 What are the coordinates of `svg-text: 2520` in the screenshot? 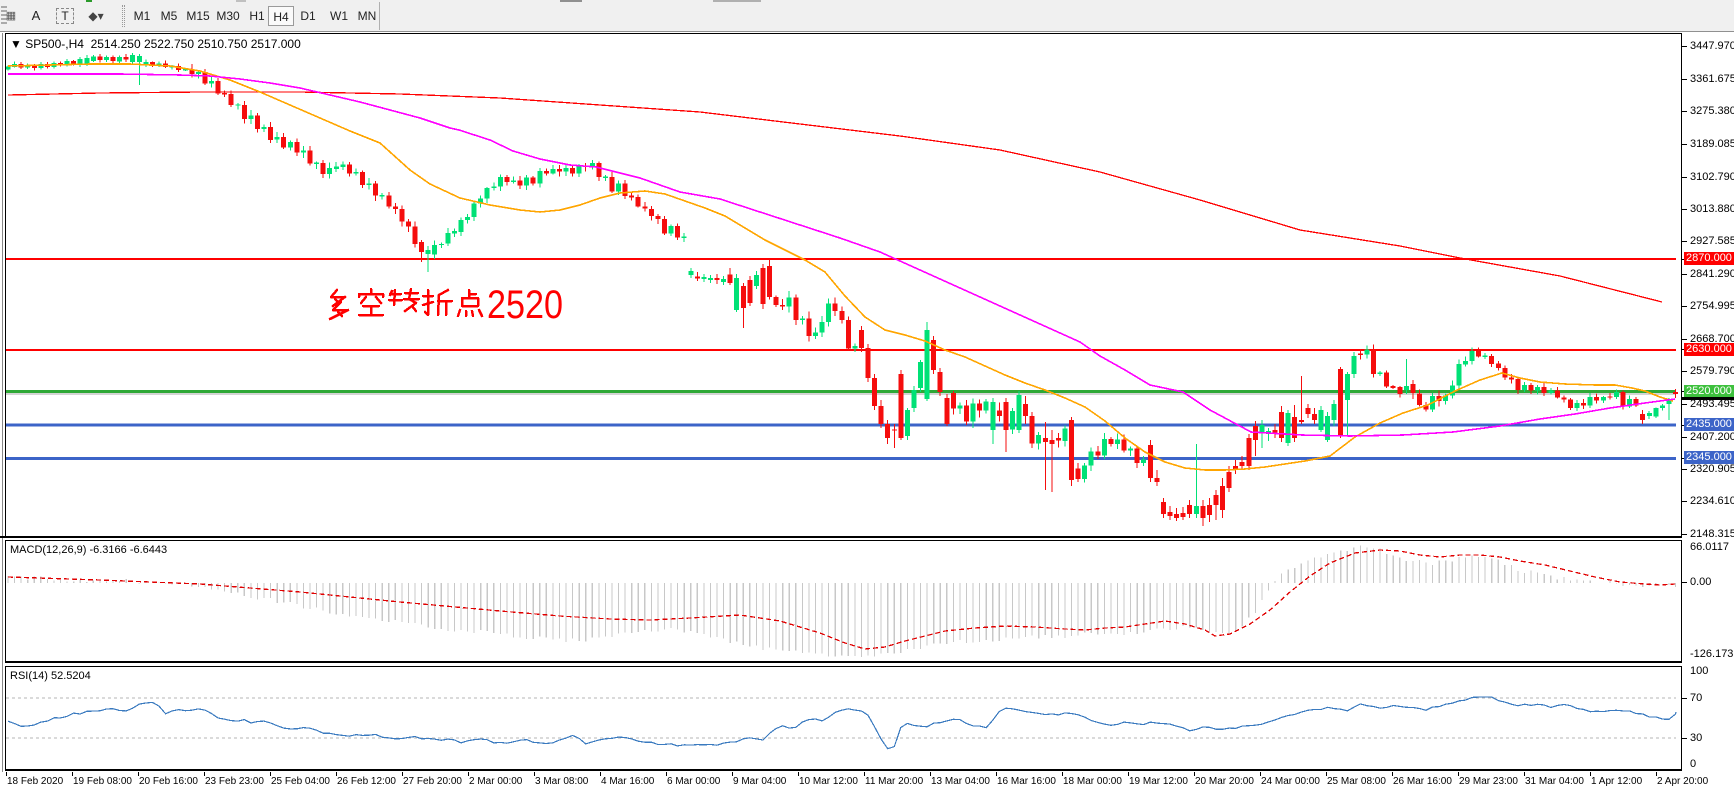 It's located at (525, 305).